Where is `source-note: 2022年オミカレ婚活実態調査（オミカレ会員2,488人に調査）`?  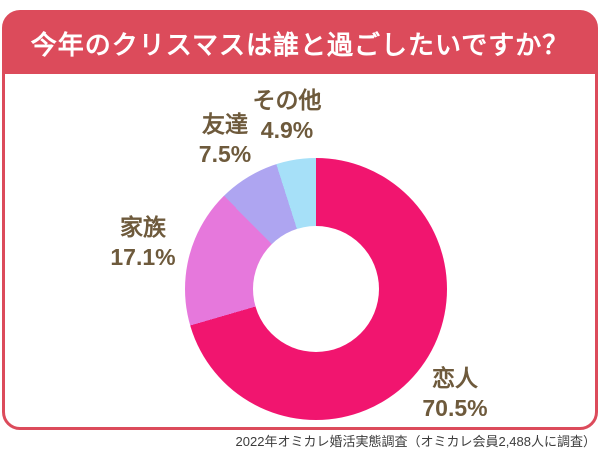 source-note: 2022年オミカレ婚活実態調査（オミカレ会員2,488人に調査） is located at coordinates (415, 441).